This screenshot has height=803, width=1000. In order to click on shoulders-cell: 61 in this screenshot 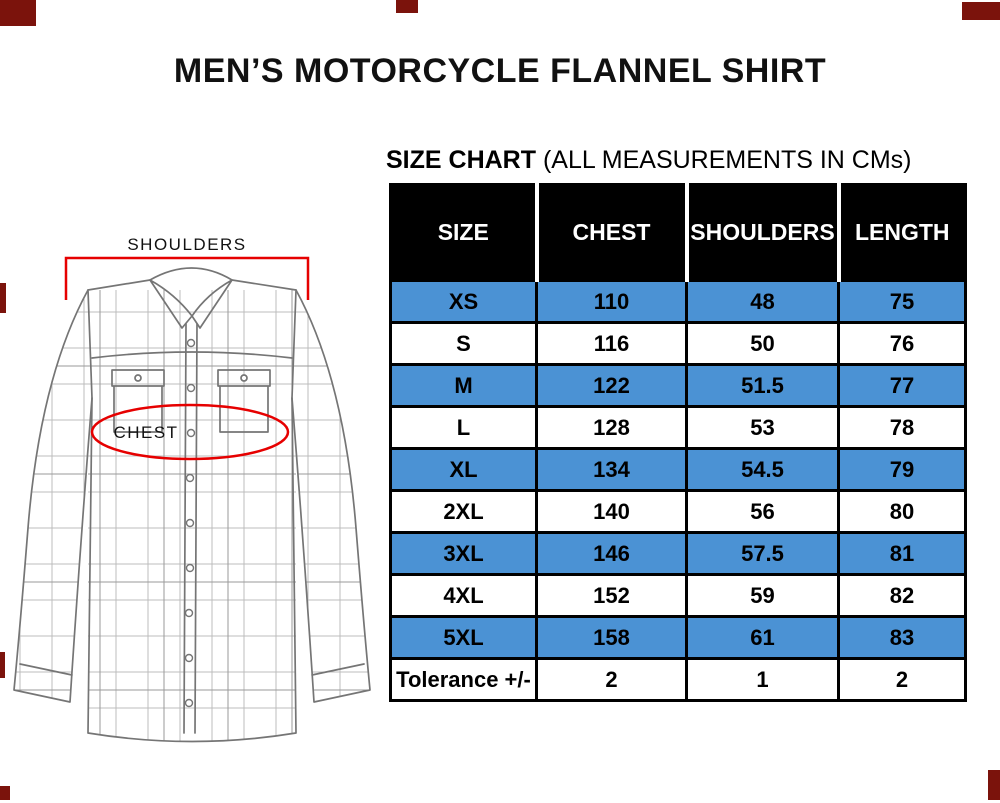, I will do `click(762, 637)`.